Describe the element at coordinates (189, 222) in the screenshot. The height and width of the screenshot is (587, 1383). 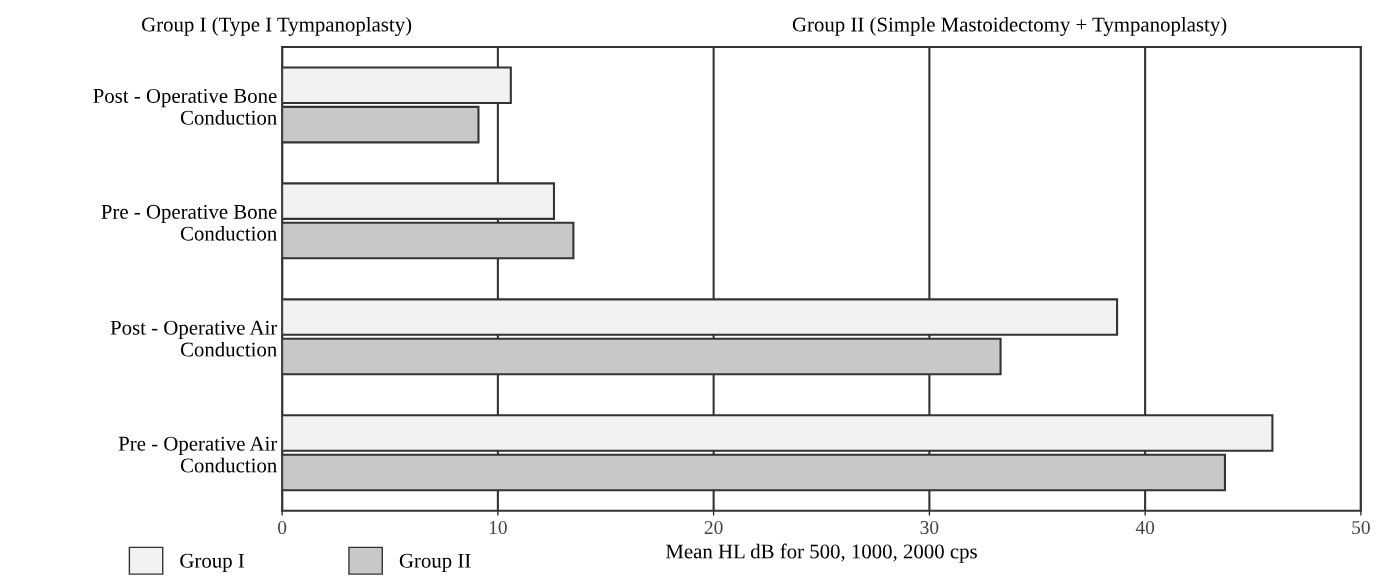
I see `y-tick-label: Pre - Operative Bone Conduction` at that location.